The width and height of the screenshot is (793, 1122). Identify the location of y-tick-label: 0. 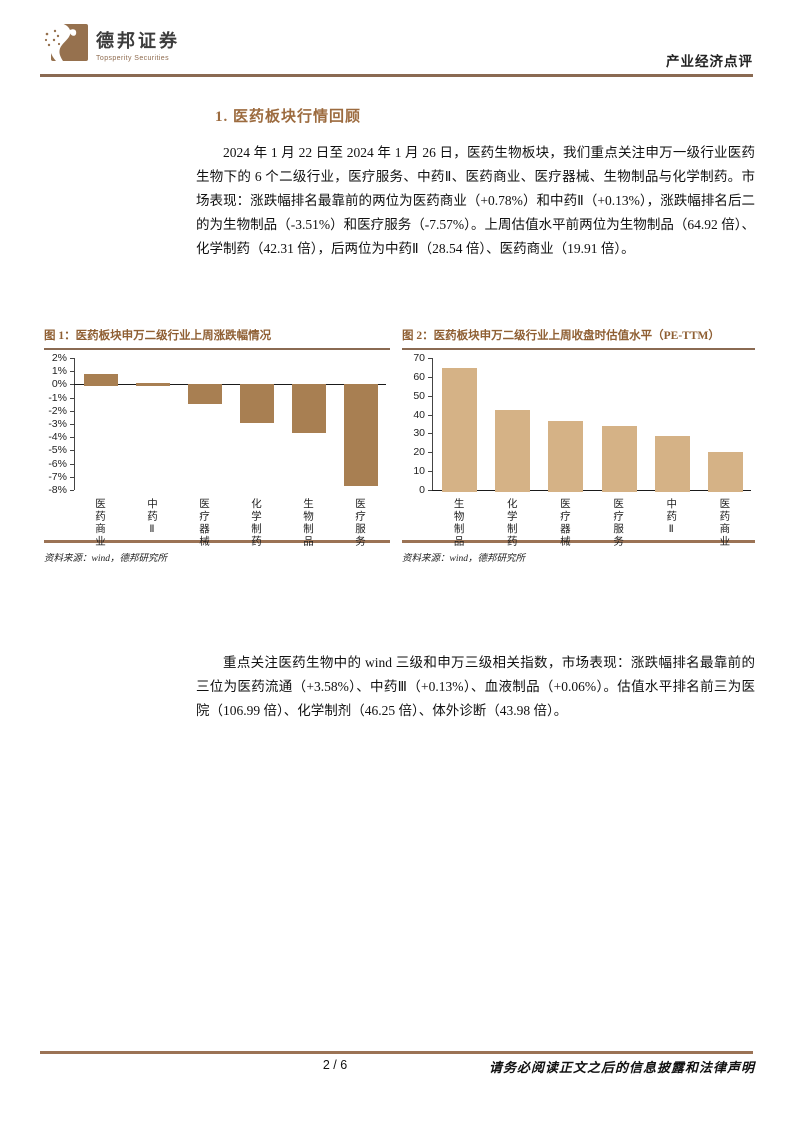
(422, 490).